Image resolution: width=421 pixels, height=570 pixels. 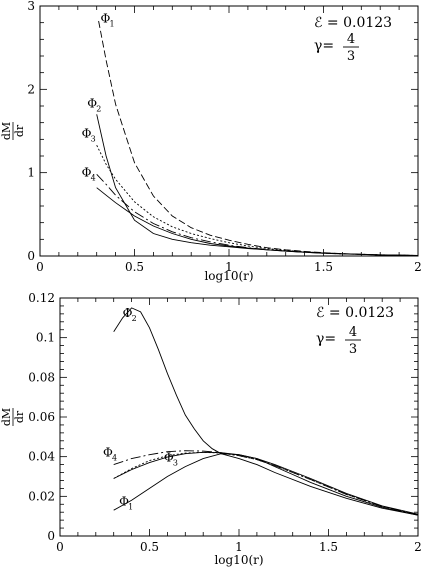 I want to click on y-tick-label: 0.08, so click(x=41, y=377).